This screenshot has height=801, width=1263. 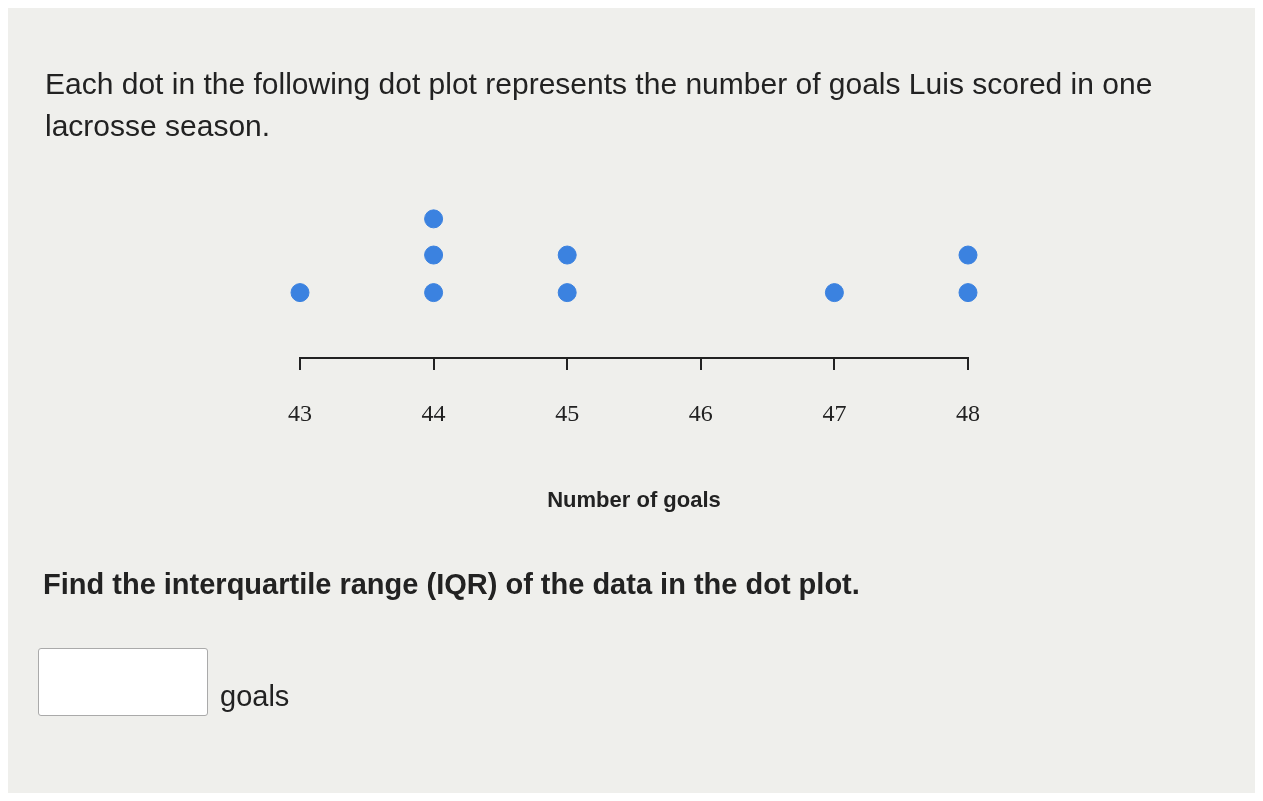 What do you see at coordinates (634, 499) in the screenshot?
I see `x-axis-title: Number of goals` at bounding box center [634, 499].